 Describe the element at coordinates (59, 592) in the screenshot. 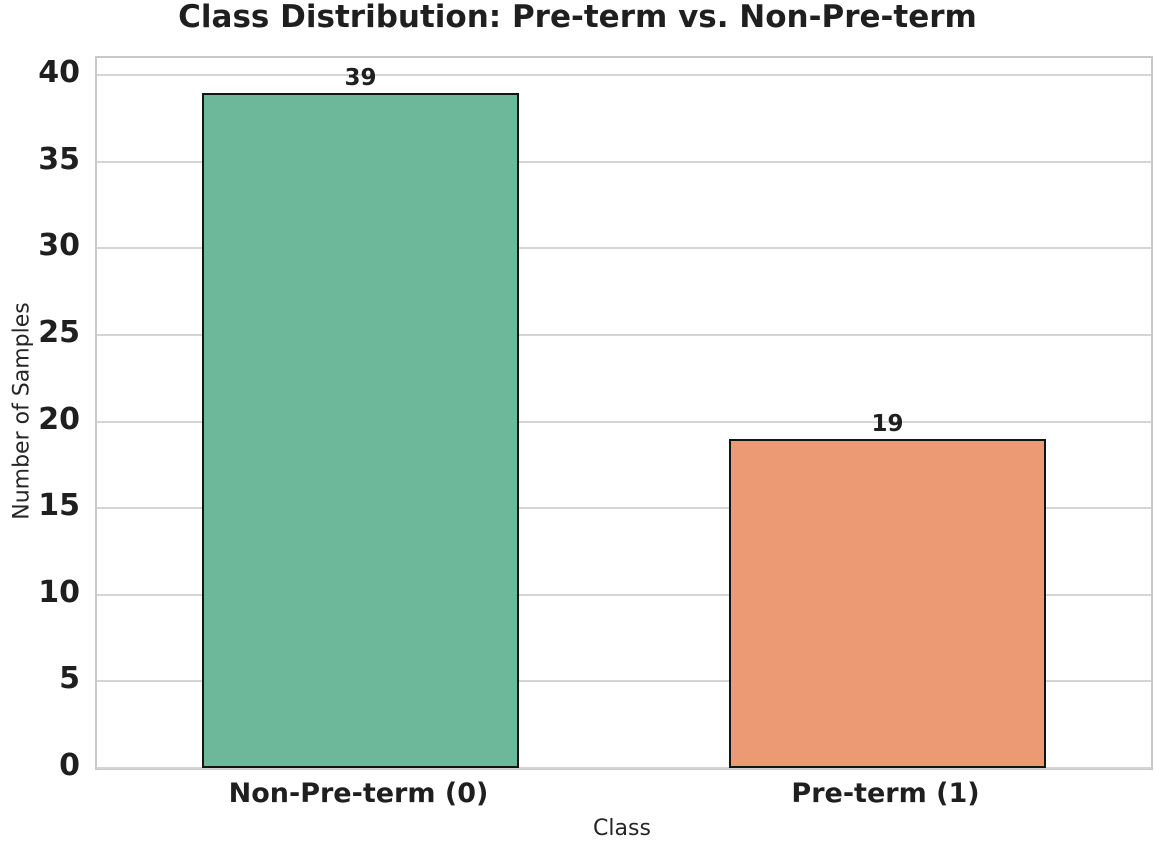

I see `y-tick-label-10: 10` at that location.